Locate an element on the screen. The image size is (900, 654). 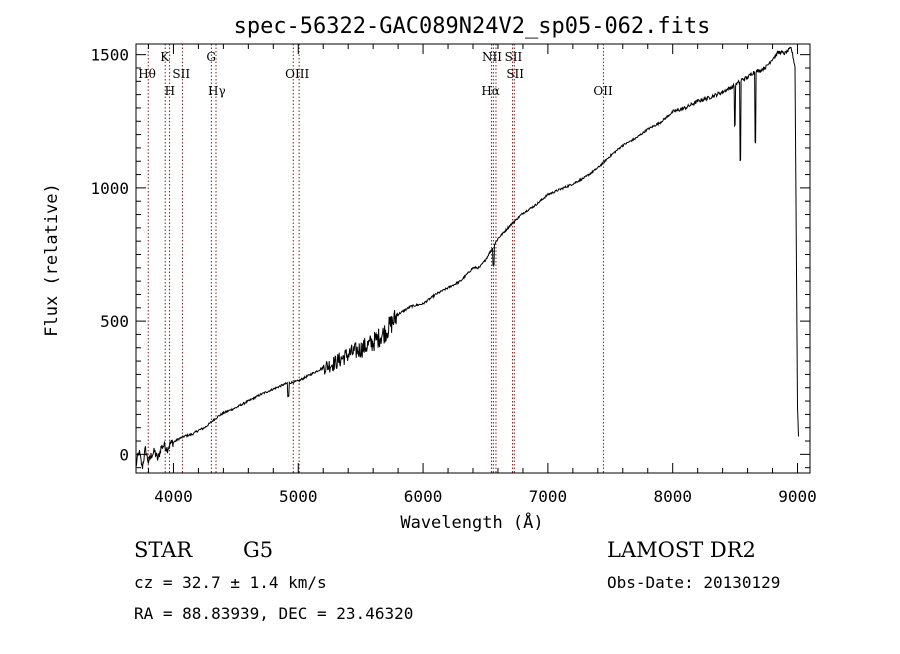
spectral-line-label: OIII is located at coordinates (297, 74).